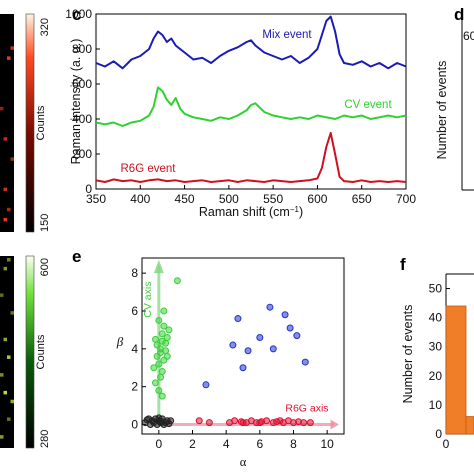 The height and width of the screenshot is (474, 474). What do you see at coordinates (82, 84) in the screenshot?
I see `y-tick-label: 600` at bounding box center [82, 84].